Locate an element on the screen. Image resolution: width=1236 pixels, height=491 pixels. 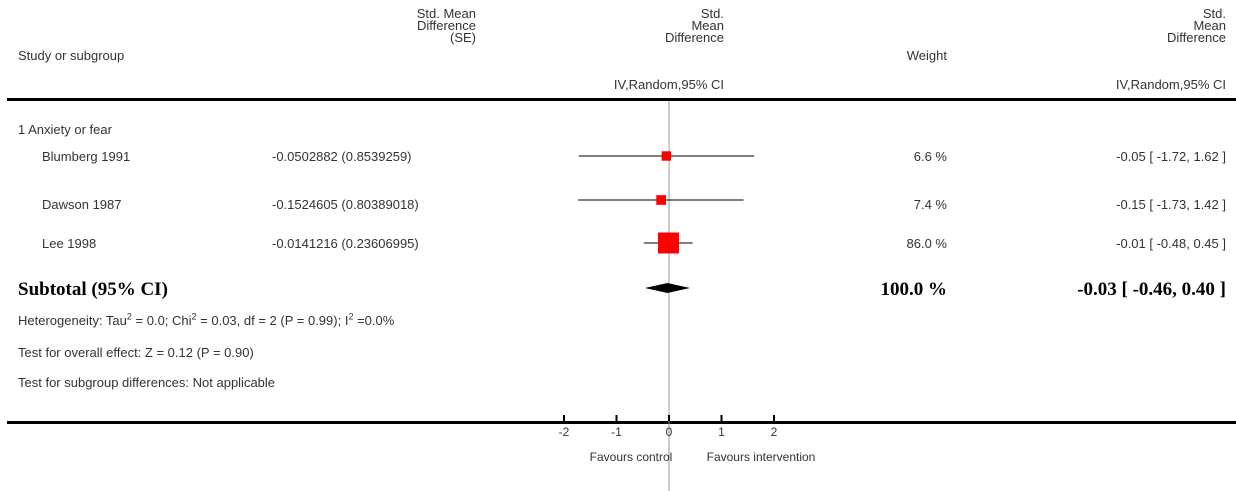
study-weight: 86.0 % is located at coordinates (926, 243).